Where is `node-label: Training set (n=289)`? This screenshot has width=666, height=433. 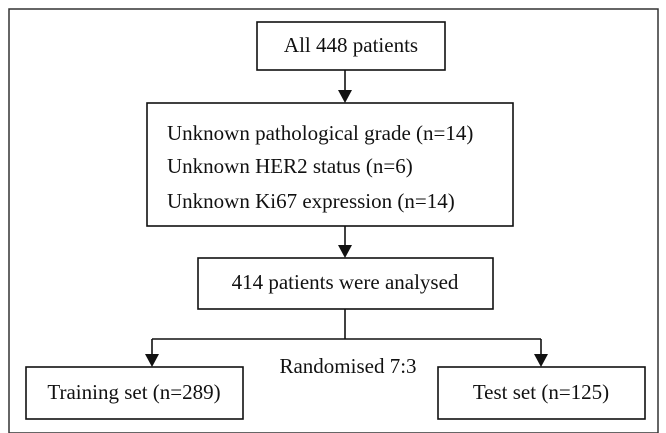
node-label: Training set (n=289) is located at coordinates (133, 392).